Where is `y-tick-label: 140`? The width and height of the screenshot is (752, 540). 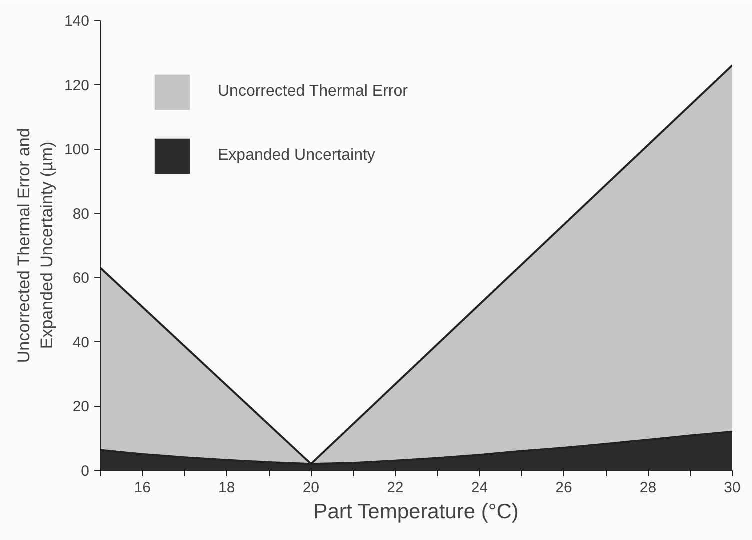
y-tick-label: 140 is located at coordinates (77, 21).